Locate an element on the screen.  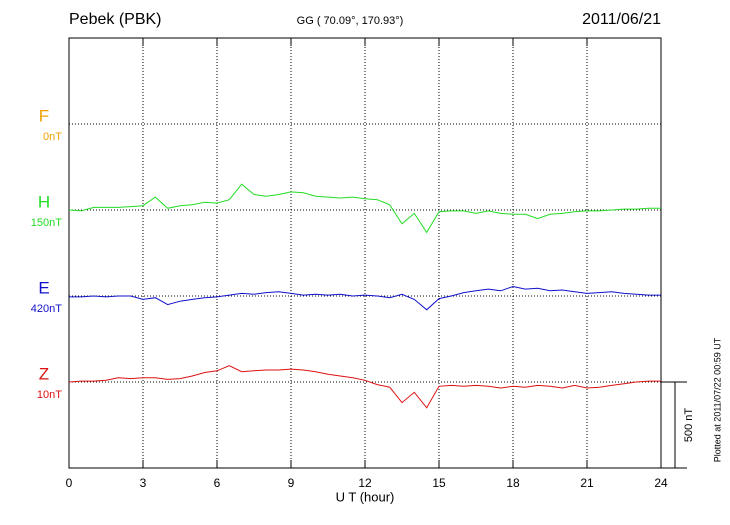
plot-note: Plotted at 2011/07/22 00:59 UT is located at coordinates (717, 399).